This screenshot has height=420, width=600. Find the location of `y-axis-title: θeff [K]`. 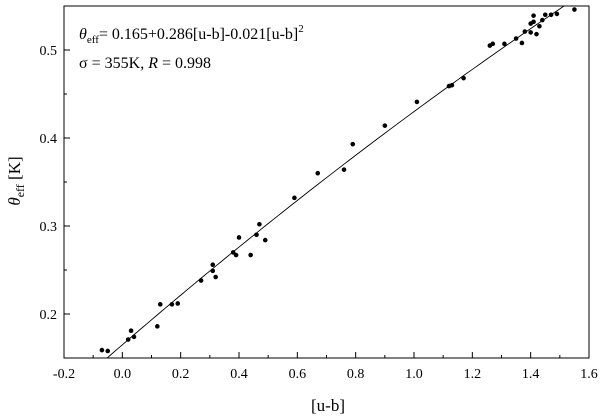

y-axis-title: θeff [K] is located at coordinates (16, 180).